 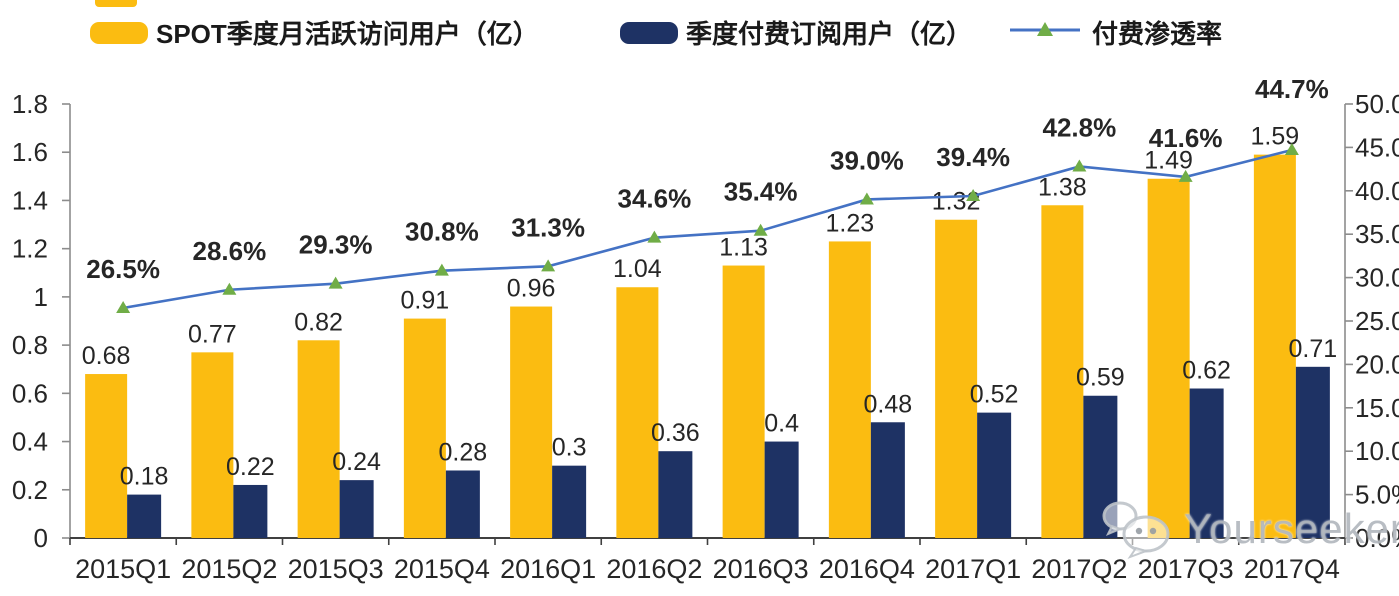 I want to click on left-axis-label: 1.6, so click(x=30, y=152).